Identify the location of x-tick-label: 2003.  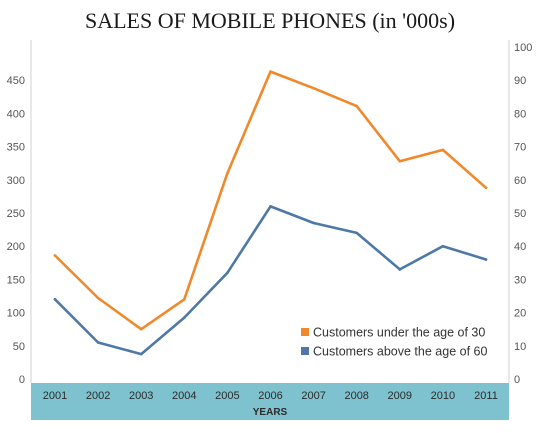
(141, 396).